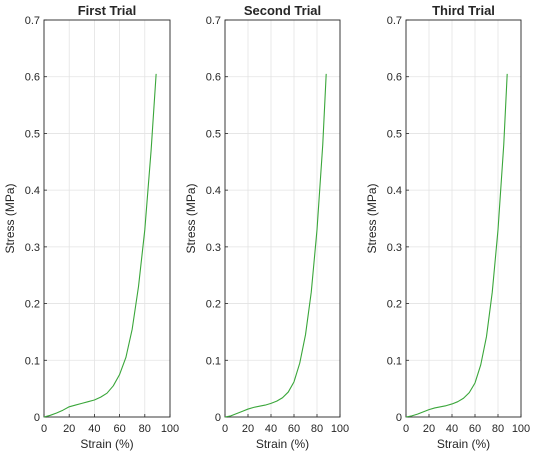  Describe the element at coordinates (107, 10) in the screenshot. I see `chart-title: First Trial` at that location.